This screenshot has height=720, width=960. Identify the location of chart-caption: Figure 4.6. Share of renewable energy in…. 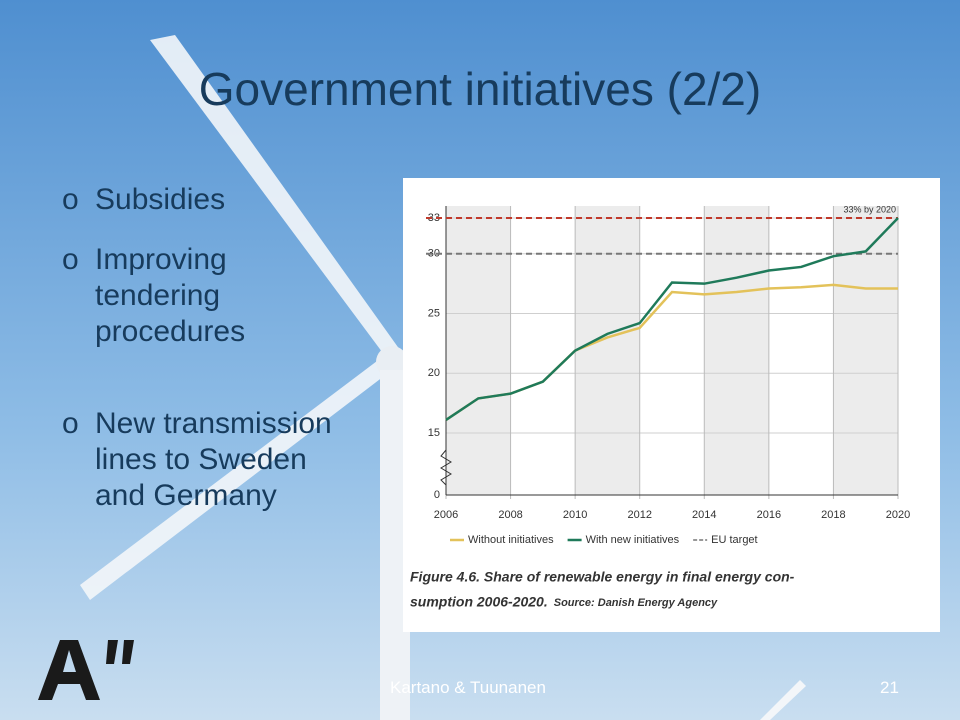
(602, 577).